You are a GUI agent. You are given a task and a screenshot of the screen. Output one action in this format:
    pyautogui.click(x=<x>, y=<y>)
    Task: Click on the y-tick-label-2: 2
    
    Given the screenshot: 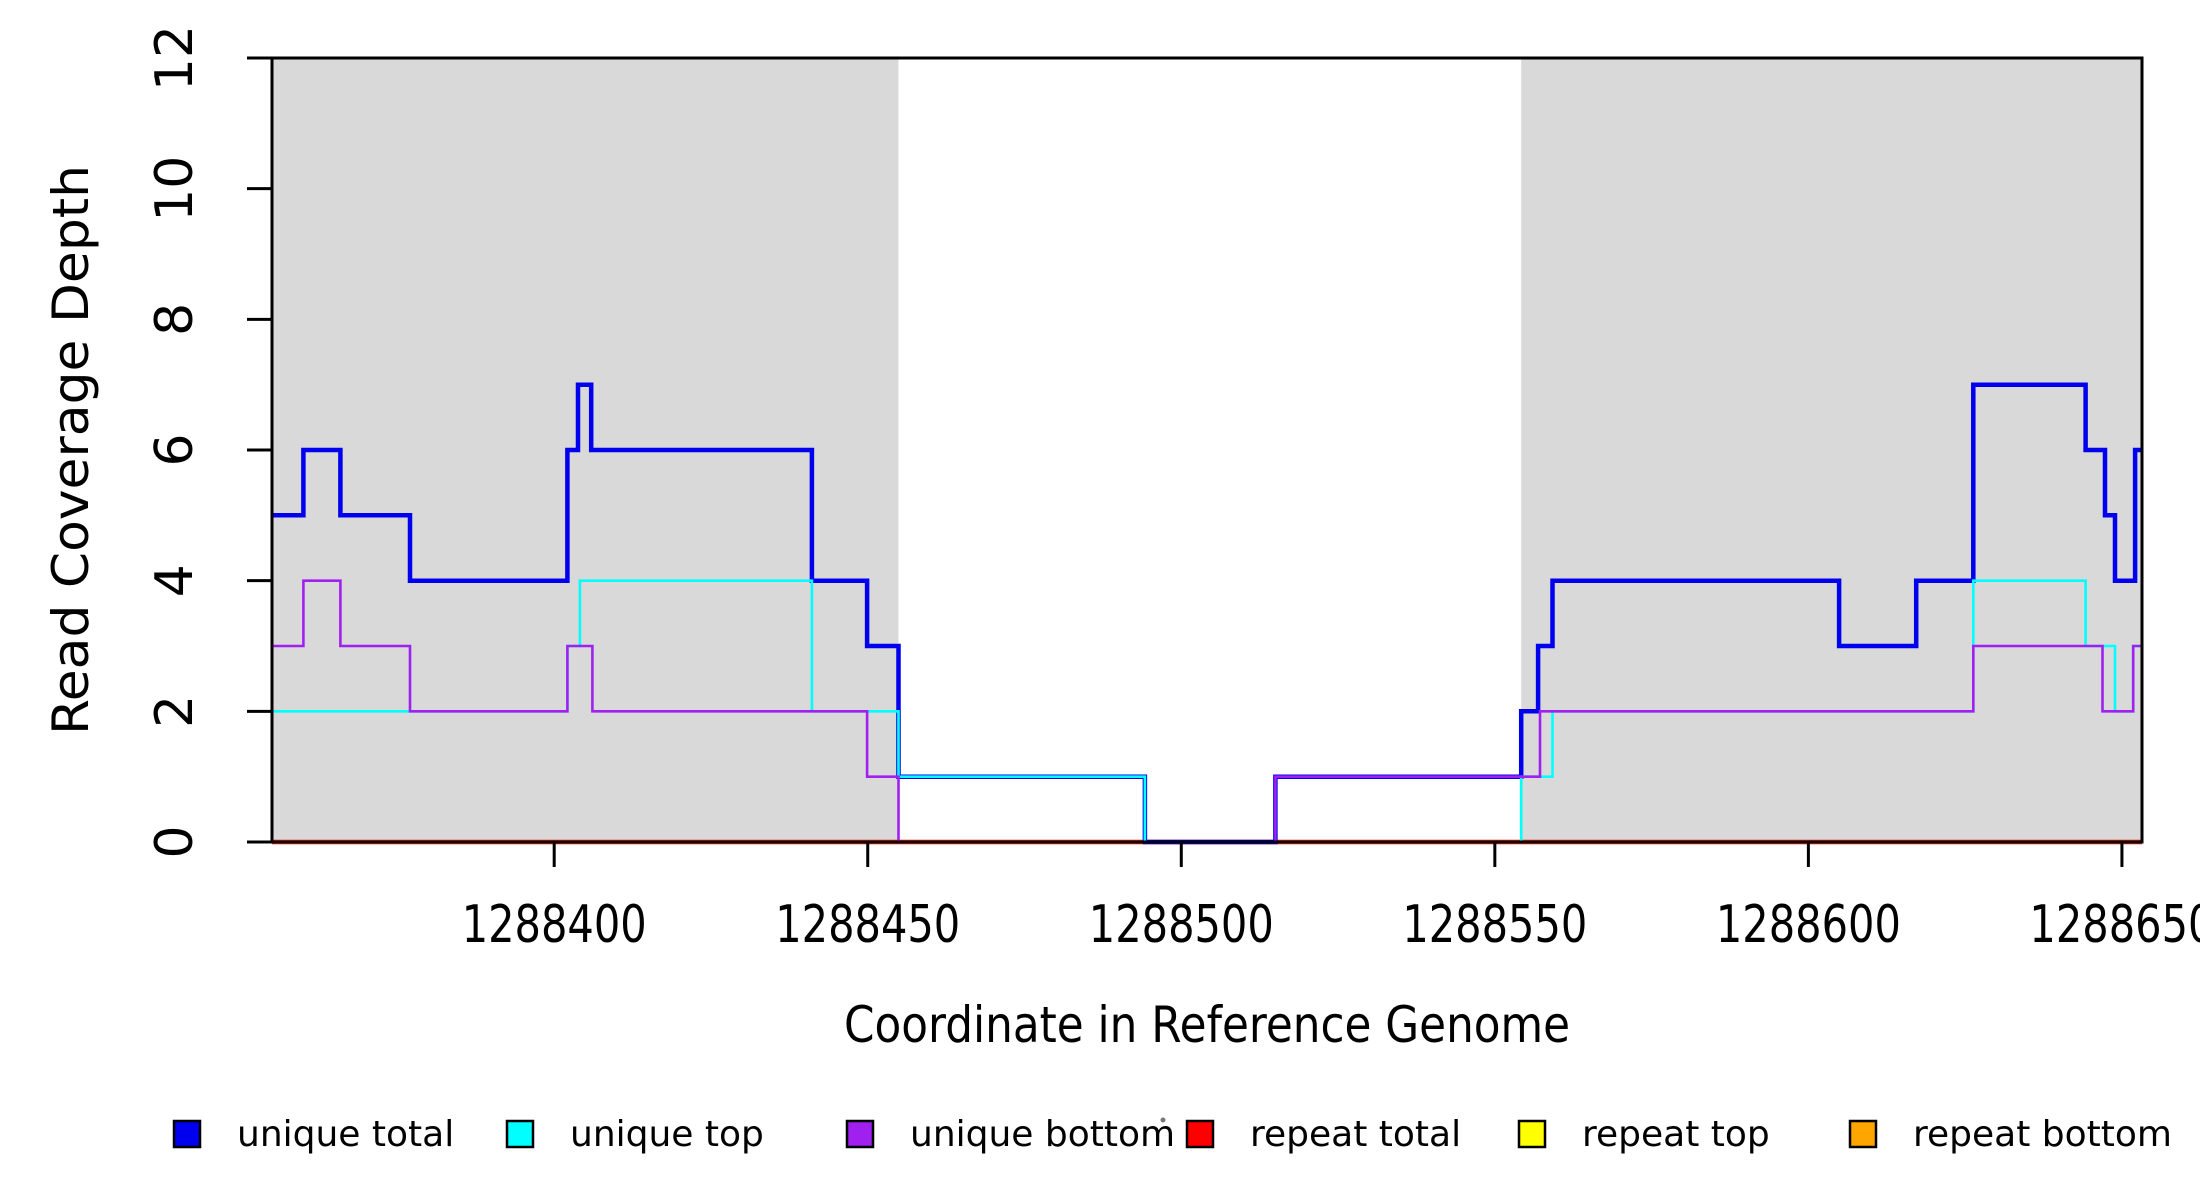 What is the action you would take?
    pyautogui.click(x=175, y=711)
    